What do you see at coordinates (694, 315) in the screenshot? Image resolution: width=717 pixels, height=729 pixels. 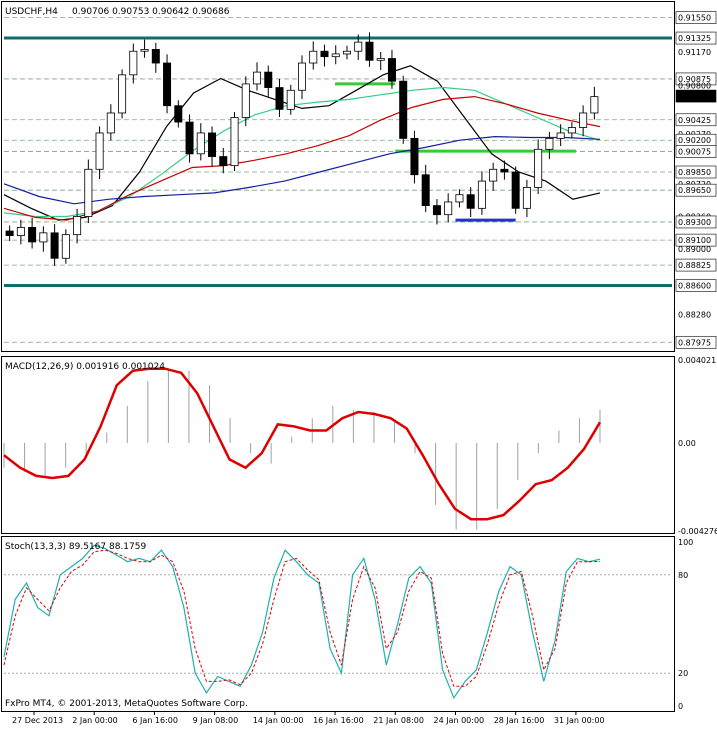 I see `price-axis-label: 0.88280` at bounding box center [694, 315].